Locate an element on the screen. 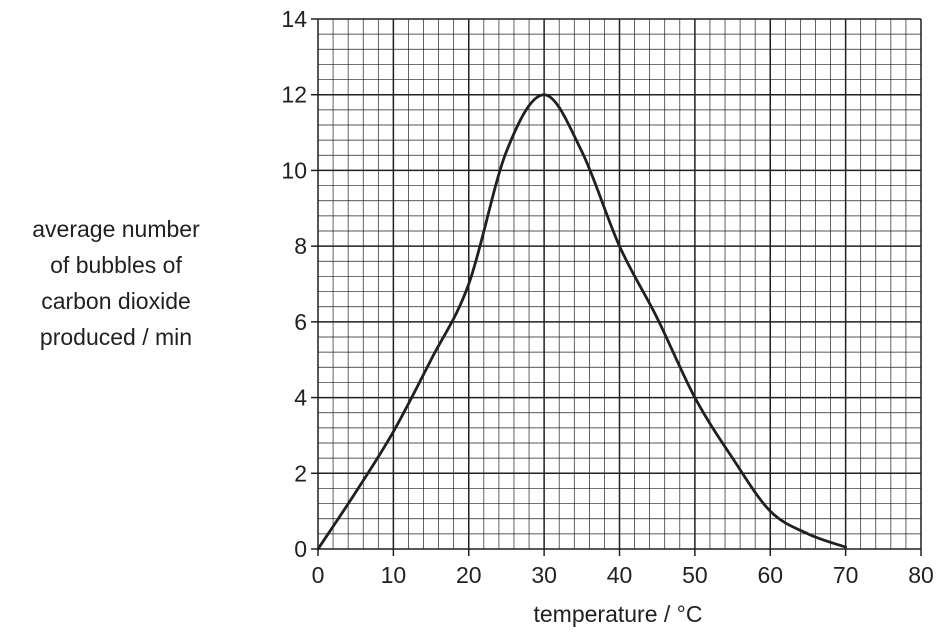  x-tick-label: 80 is located at coordinates (921, 575).